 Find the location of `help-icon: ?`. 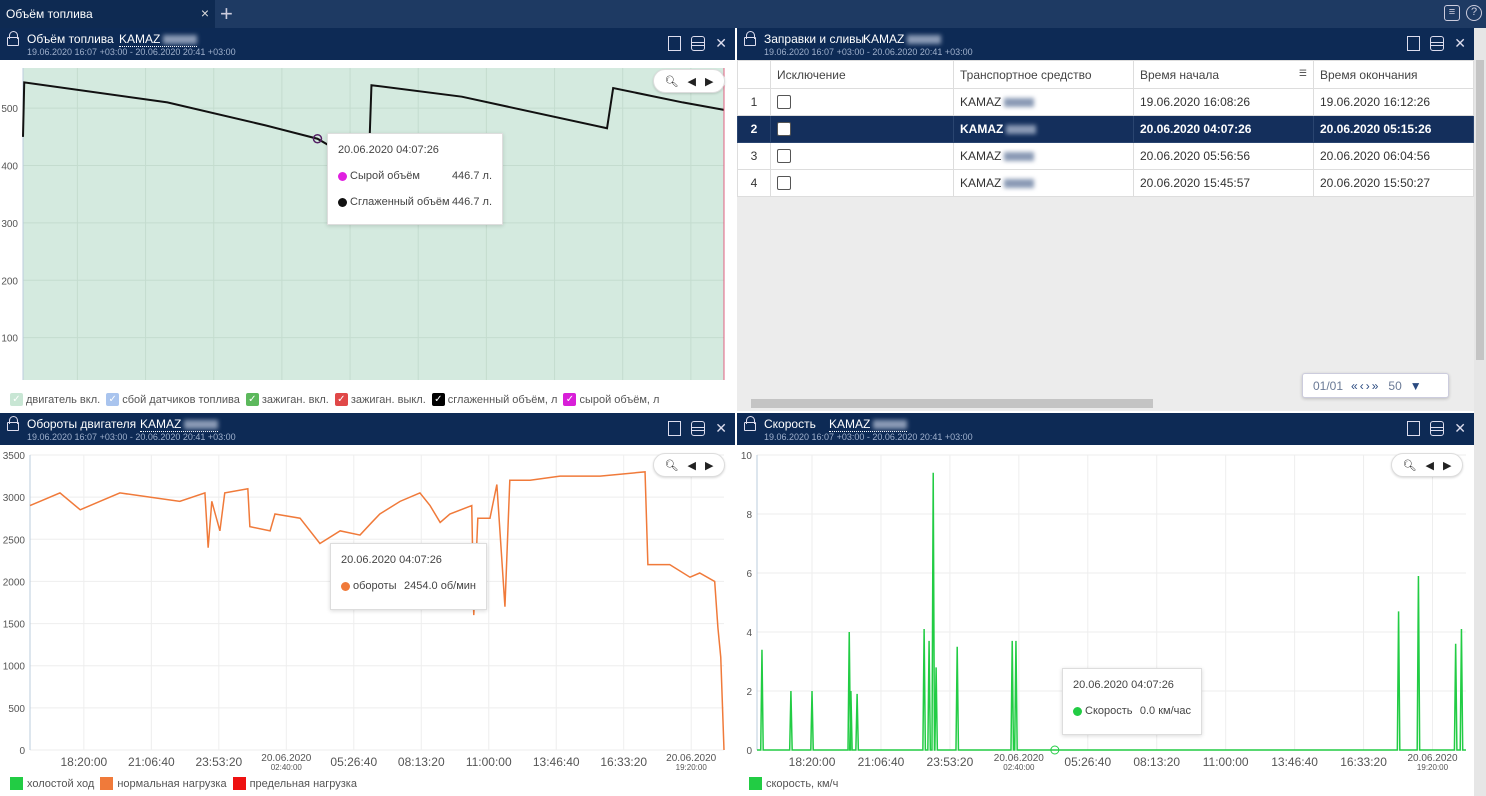

help-icon: ? is located at coordinates (1474, 13).